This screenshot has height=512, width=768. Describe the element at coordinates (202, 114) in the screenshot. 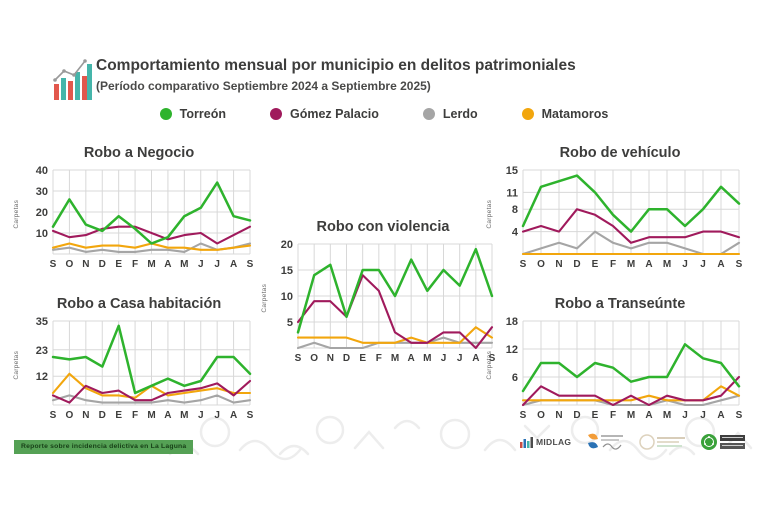

I see `legend-label: Torreón` at that location.